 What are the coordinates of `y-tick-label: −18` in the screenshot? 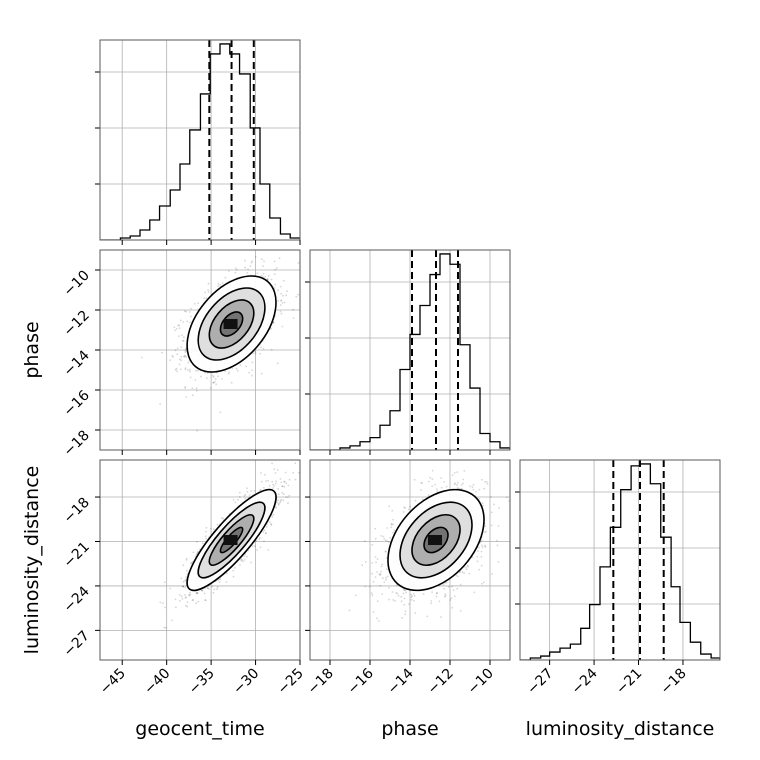 It's located at (77, 511).